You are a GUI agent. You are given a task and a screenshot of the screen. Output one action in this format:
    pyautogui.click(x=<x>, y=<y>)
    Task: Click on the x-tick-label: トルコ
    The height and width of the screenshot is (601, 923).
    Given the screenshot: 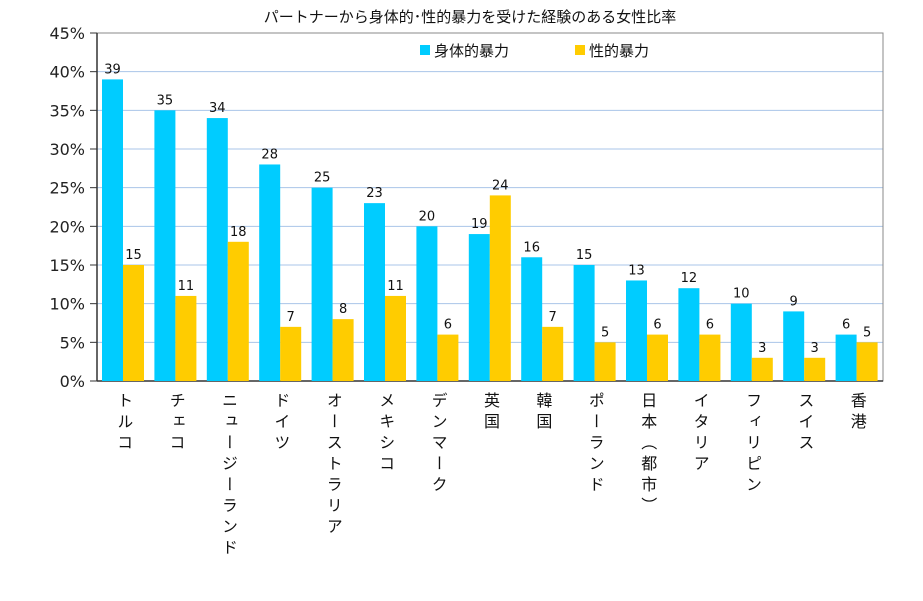 What is the action you would take?
    pyautogui.click(x=124, y=423)
    